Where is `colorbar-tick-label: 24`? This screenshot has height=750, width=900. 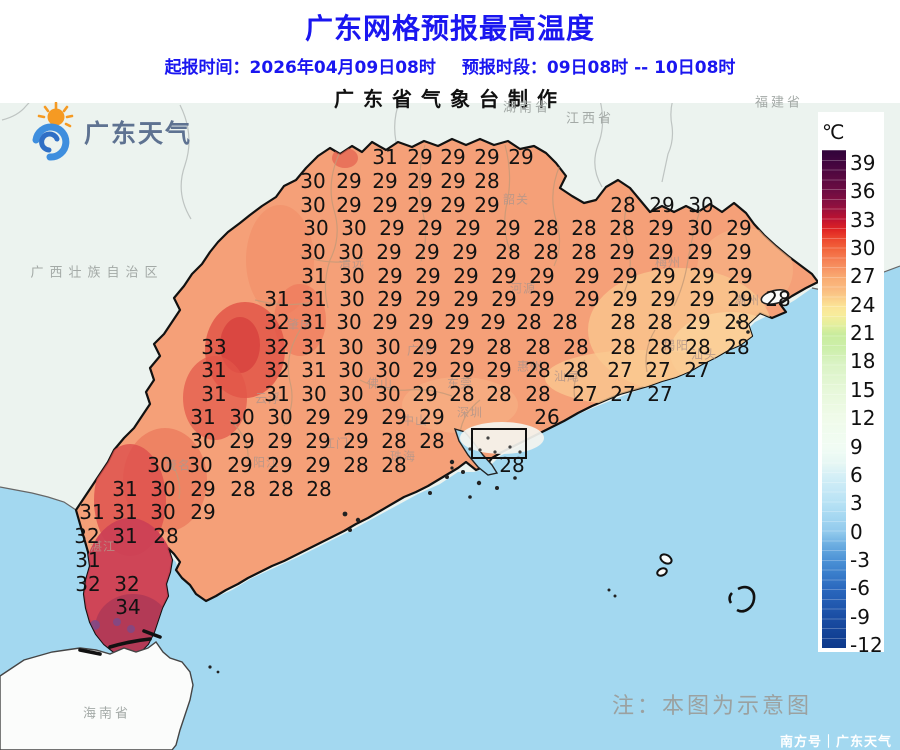
colorbar-tick-label: 24 is located at coordinates (863, 304).